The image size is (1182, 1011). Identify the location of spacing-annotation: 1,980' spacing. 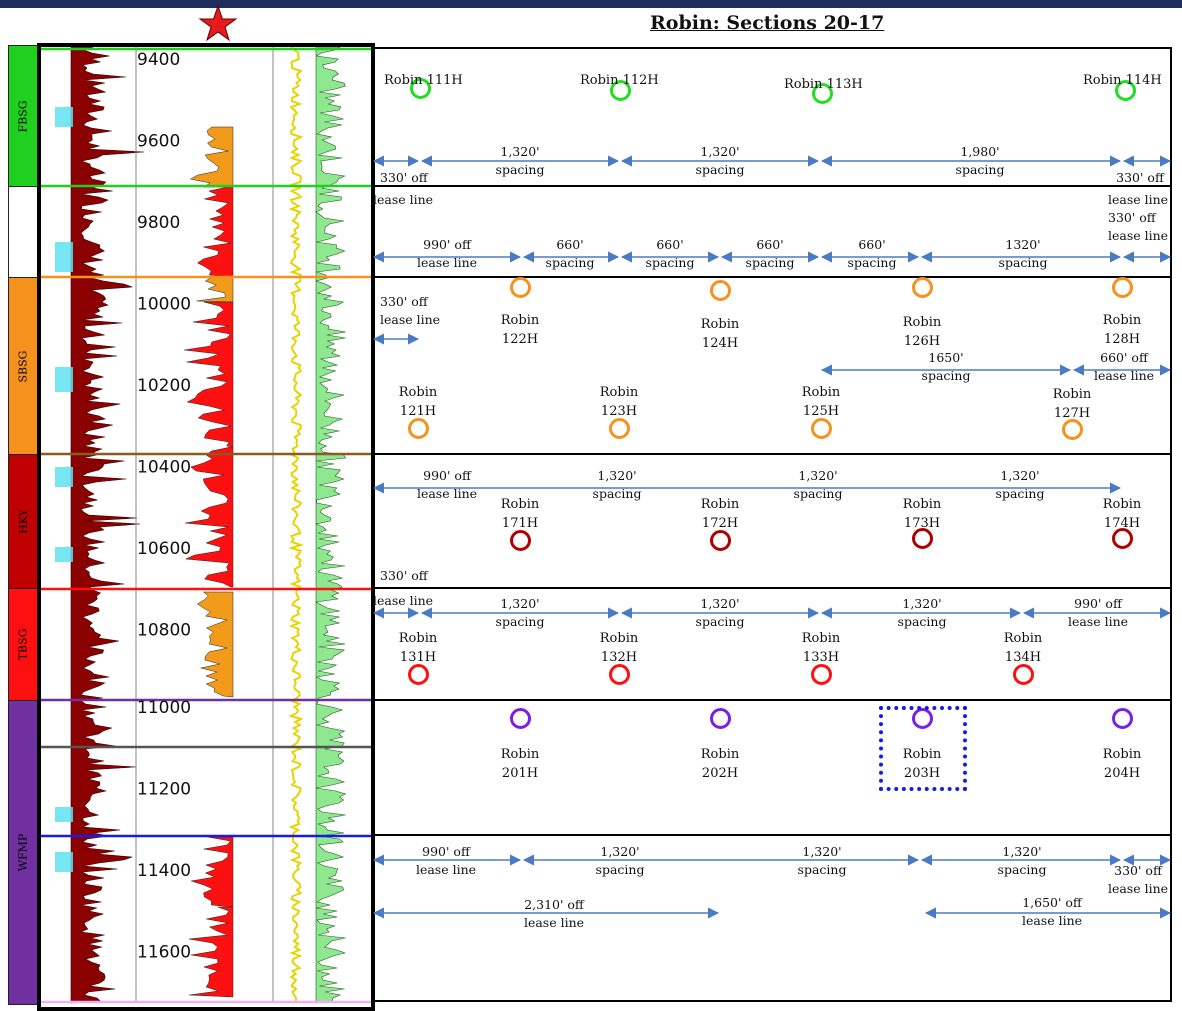
(980, 161).